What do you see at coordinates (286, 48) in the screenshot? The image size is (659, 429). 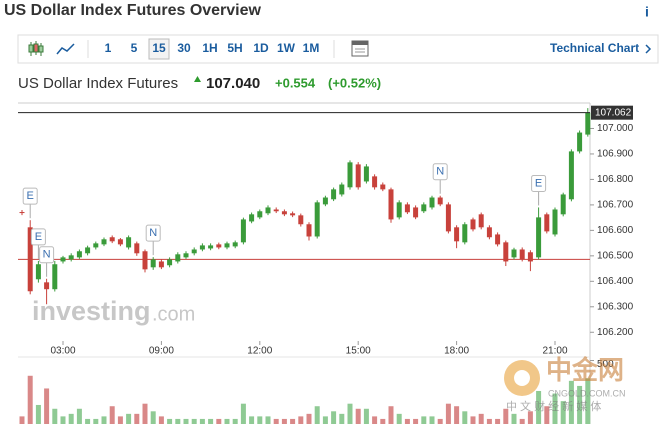 I see `timeframe-button: 1W` at bounding box center [286, 48].